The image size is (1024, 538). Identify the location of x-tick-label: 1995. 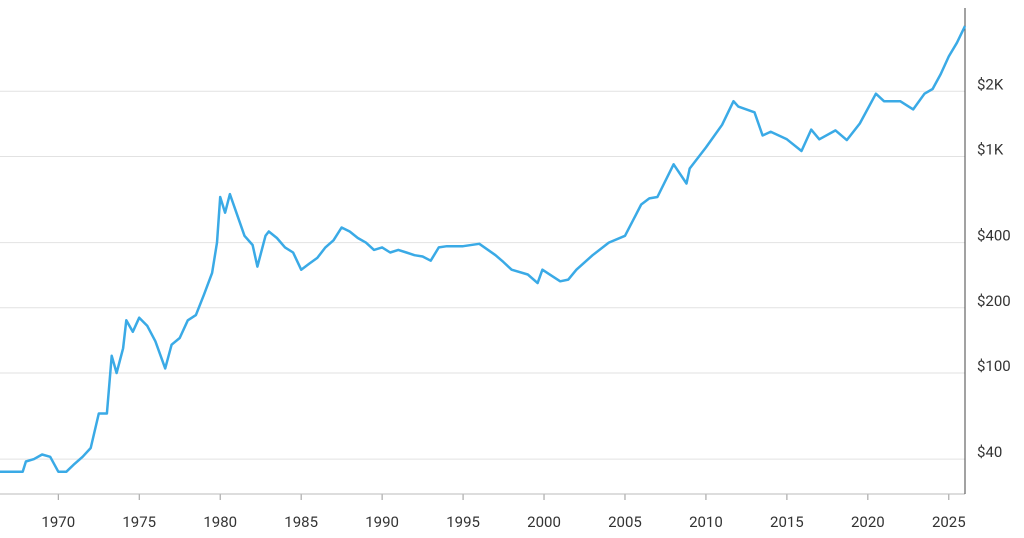
(463, 522).